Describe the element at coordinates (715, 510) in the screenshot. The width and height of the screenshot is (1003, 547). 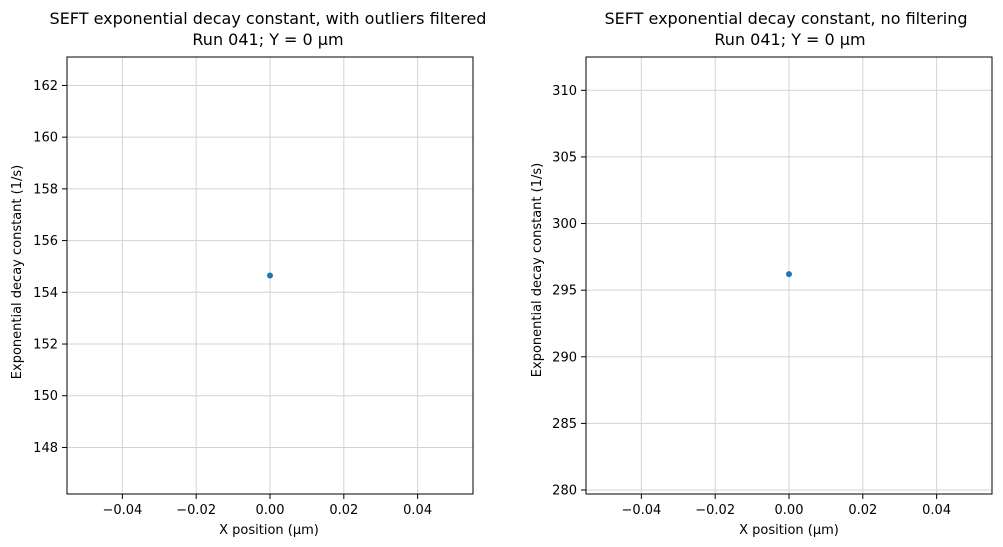
I see `right-x-tick-label: −0.02` at that location.